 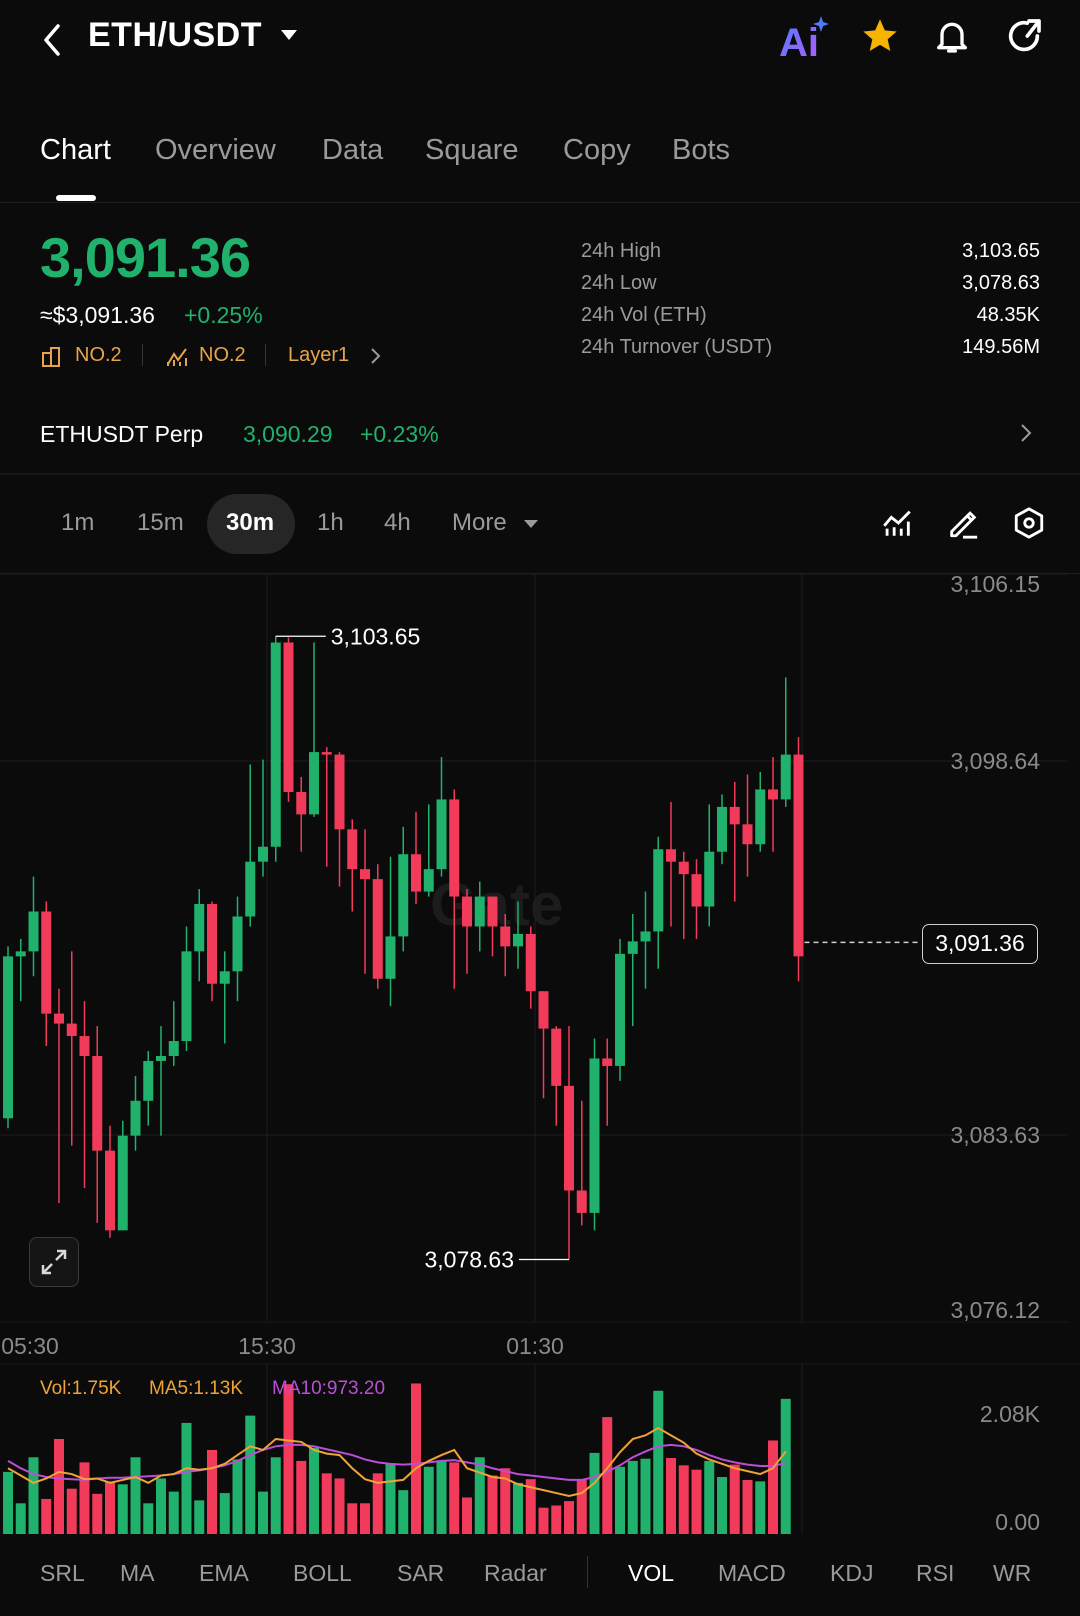 What do you see at coordinates (880, 36) in the screenshot?
I see `star-icon` at bounding box center [880, 36].